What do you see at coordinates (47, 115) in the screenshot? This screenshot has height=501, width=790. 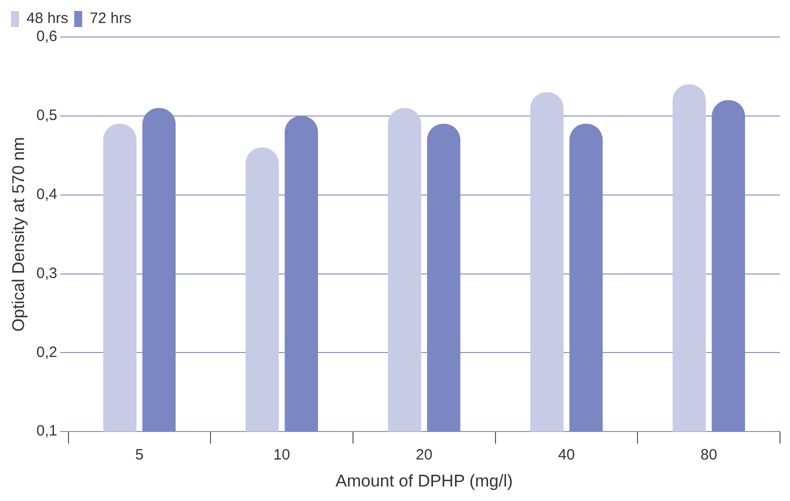 I see `y-tick-label: 0,5` at bounding box center [47, 115].